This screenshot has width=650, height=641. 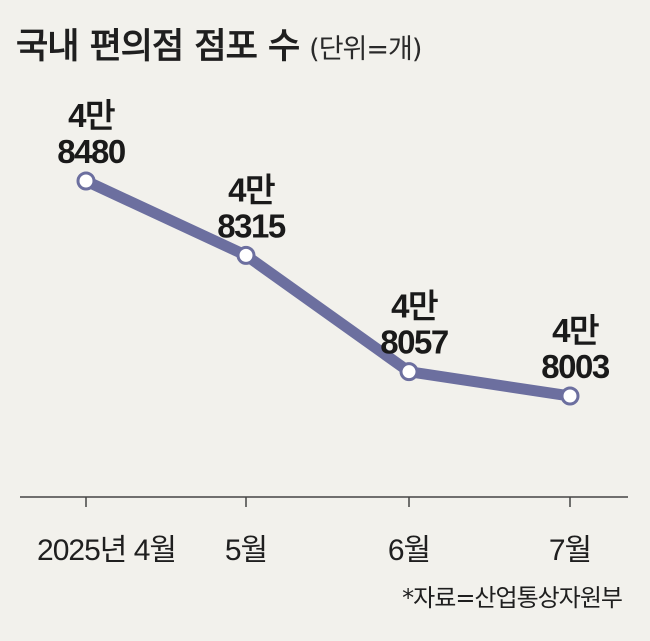 I want to click on x-tick-label: 7월, so click(x=570, y=550).